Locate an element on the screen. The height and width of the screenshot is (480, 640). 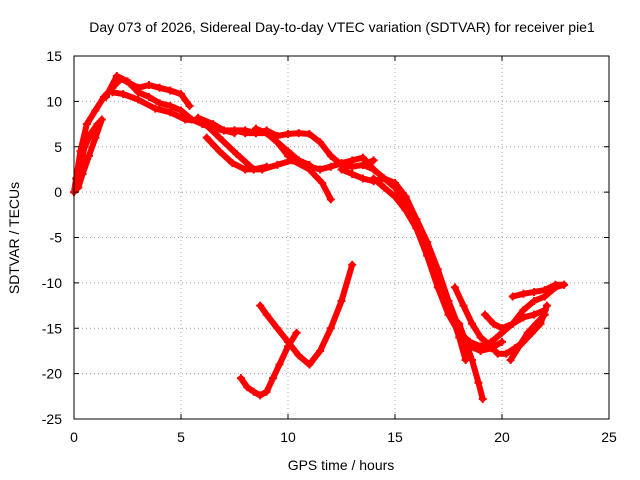
y-tick-label: -20 is located at coordinates (52, 374).